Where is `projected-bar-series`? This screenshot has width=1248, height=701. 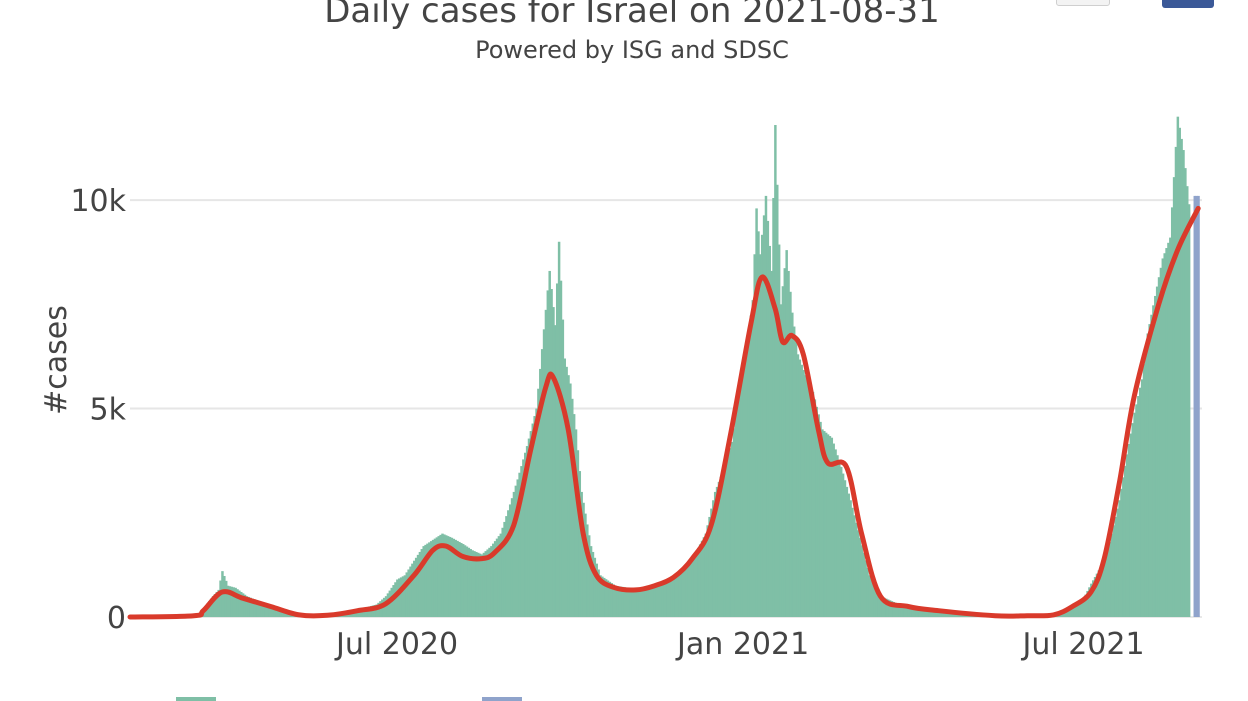
projected-bar-series is located at coordinates (1196, 406).